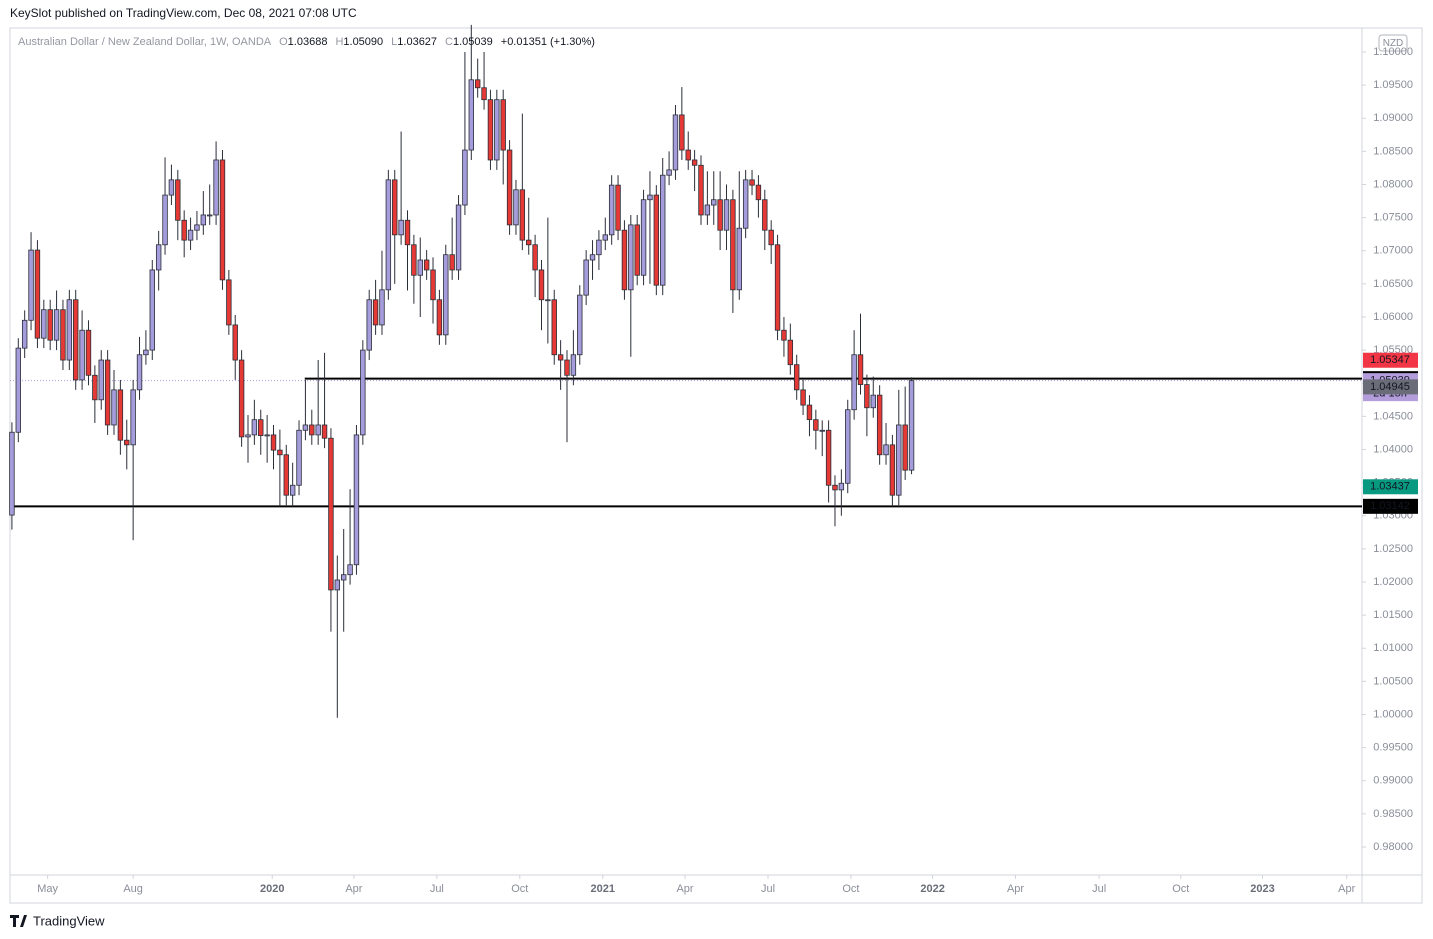 The width and height of the screenshot is (1433, 939). What do you see at coordinates (1393, 582) in the screenshot?
I see `y-tick-label: 1.02000` at bounding box center [1393, 582].